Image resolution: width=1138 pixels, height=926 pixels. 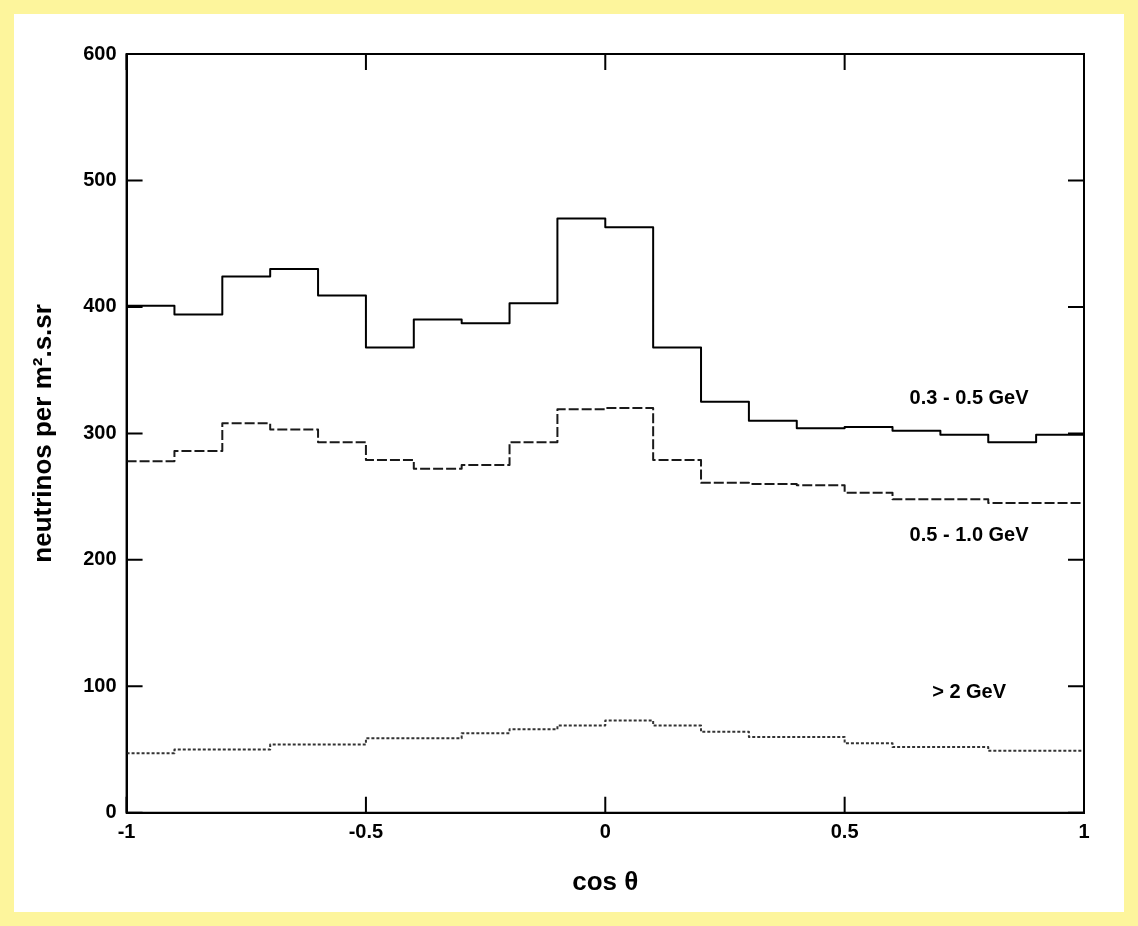 What do you see at coordinates (41, 433) in the screenshot?
I see `y-axis-title: neutrinos per m².s.sr` at bounding box center [41, 433].